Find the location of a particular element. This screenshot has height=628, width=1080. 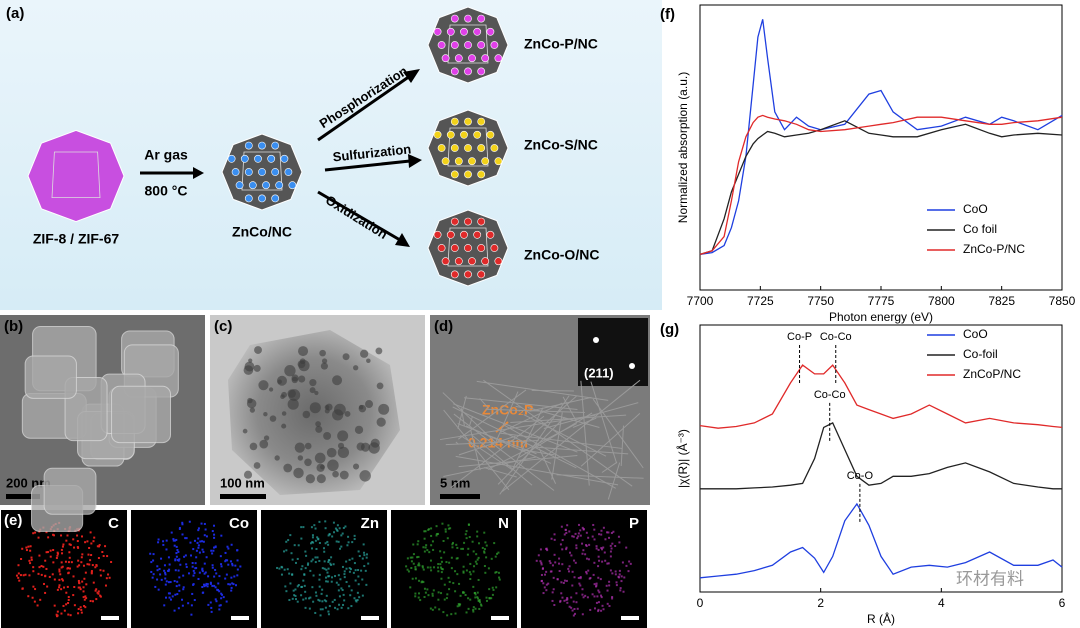

eds-maps: C Co Zn N P is located at coordinates (324, 569).